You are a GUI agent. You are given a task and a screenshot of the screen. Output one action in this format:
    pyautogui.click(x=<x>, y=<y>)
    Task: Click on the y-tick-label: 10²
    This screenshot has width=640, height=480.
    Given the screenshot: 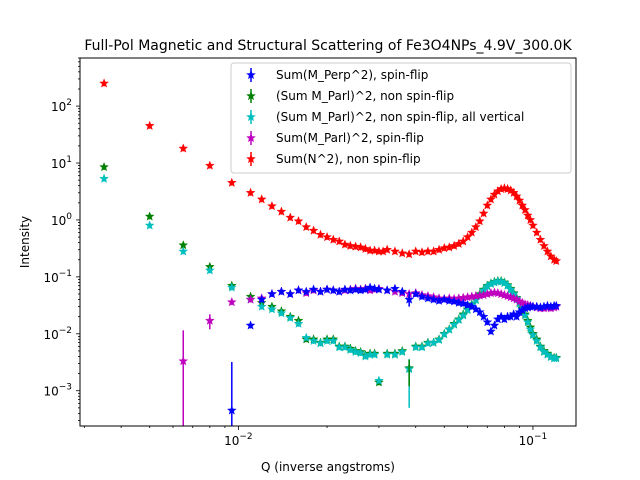 What is the action you would take?
    pyautogui.click(x=61, y=106)
    